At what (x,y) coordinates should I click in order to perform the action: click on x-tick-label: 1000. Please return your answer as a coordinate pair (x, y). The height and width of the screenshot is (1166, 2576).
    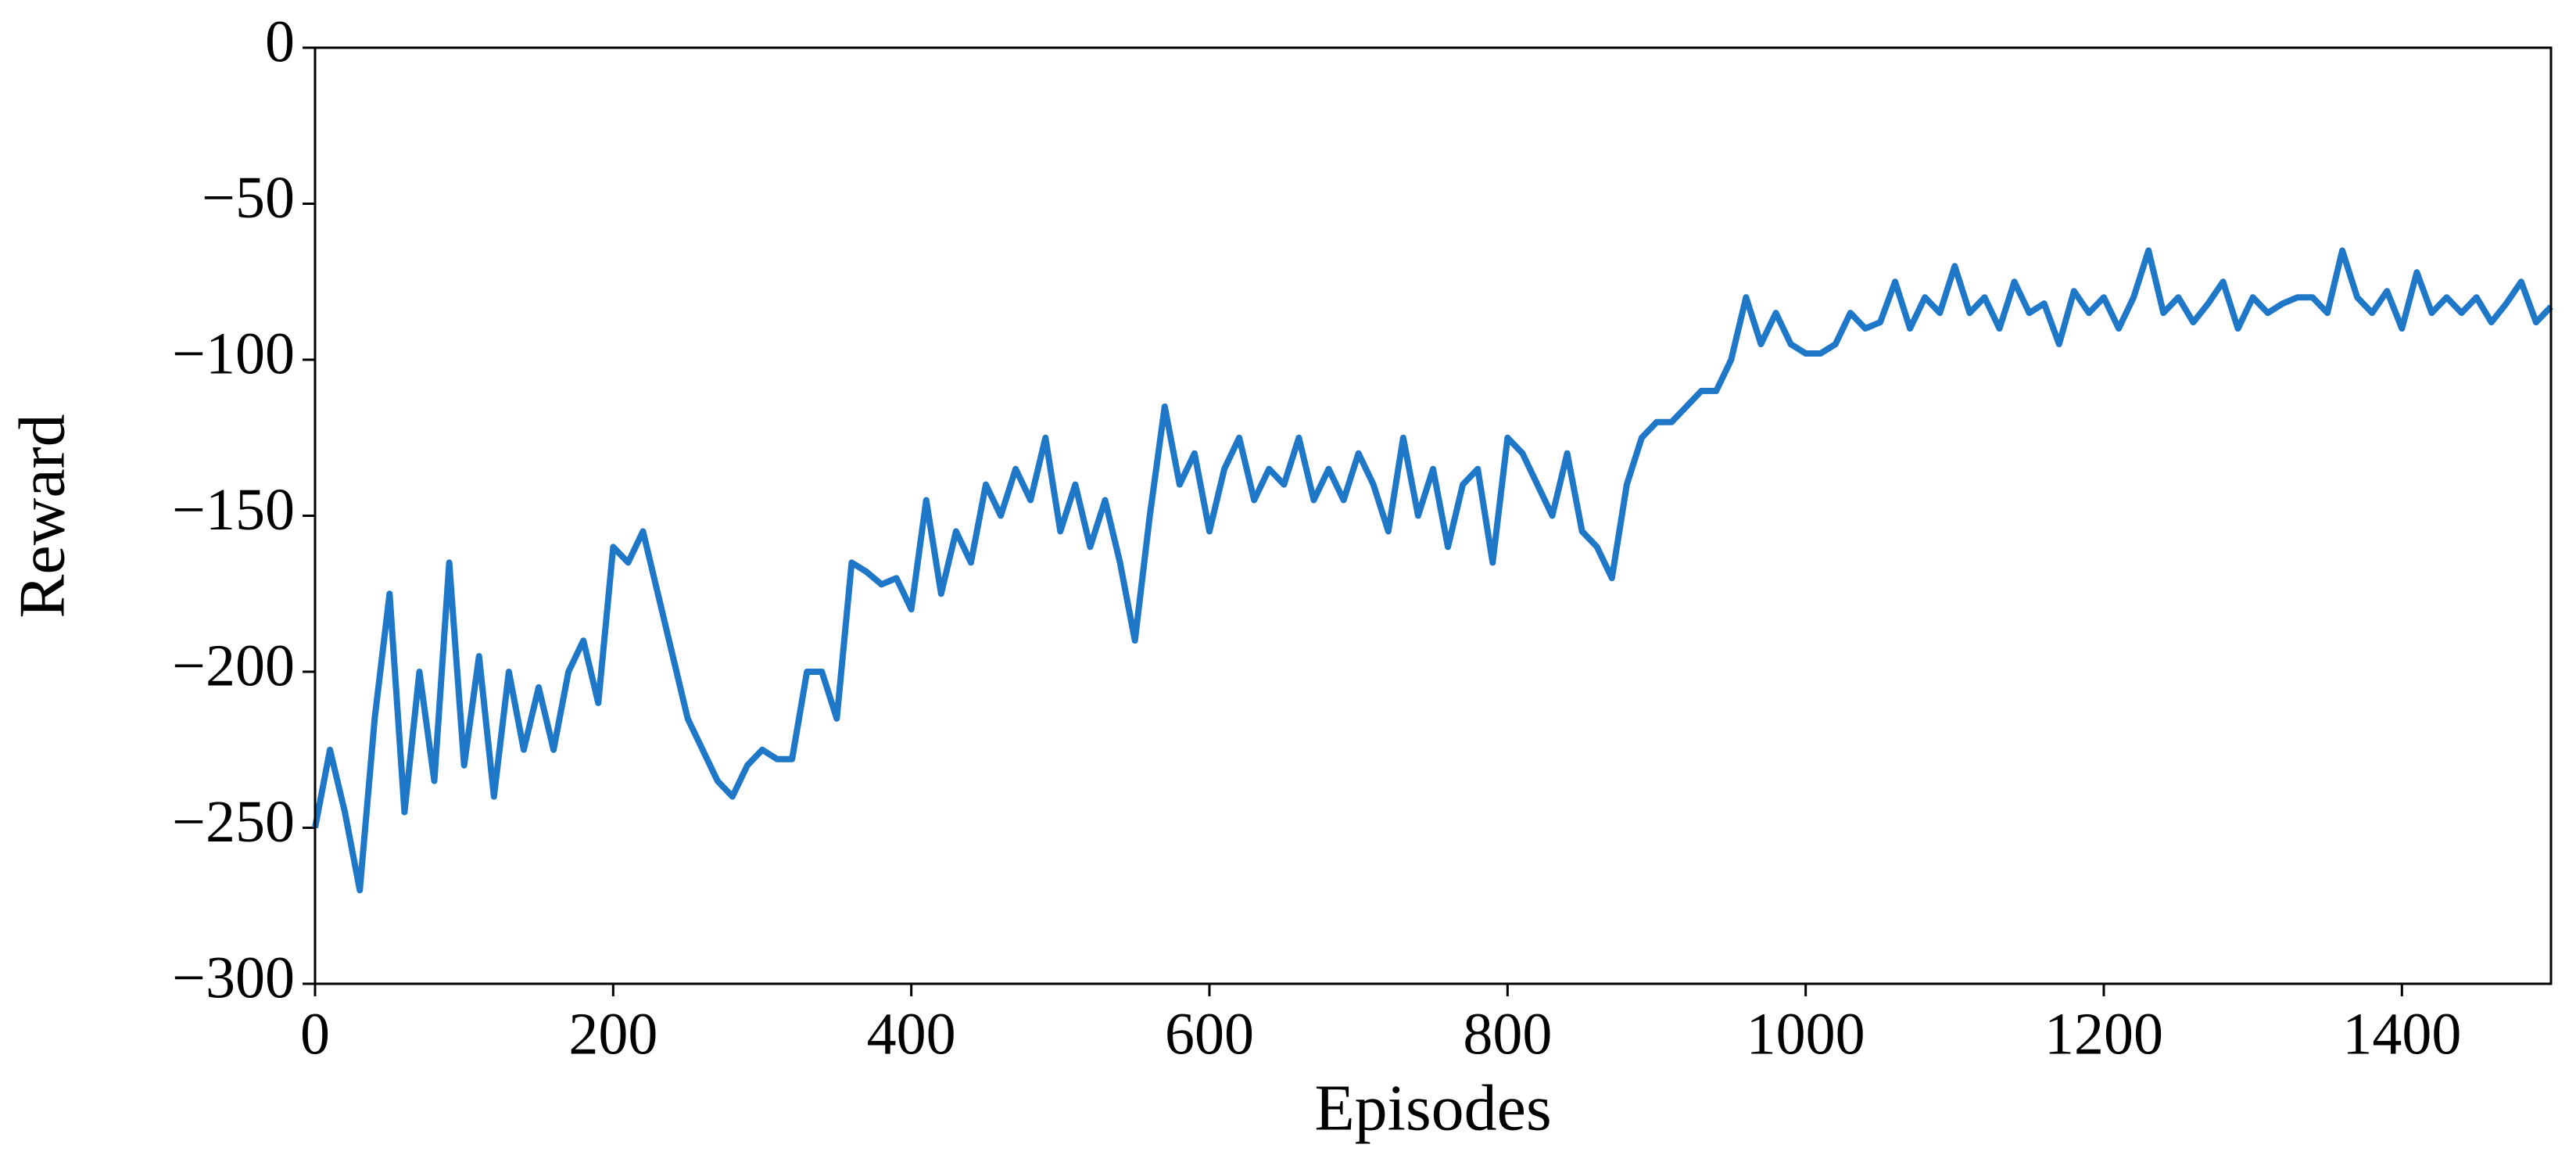
    Looking at the image, I should click on (1806, 1034).